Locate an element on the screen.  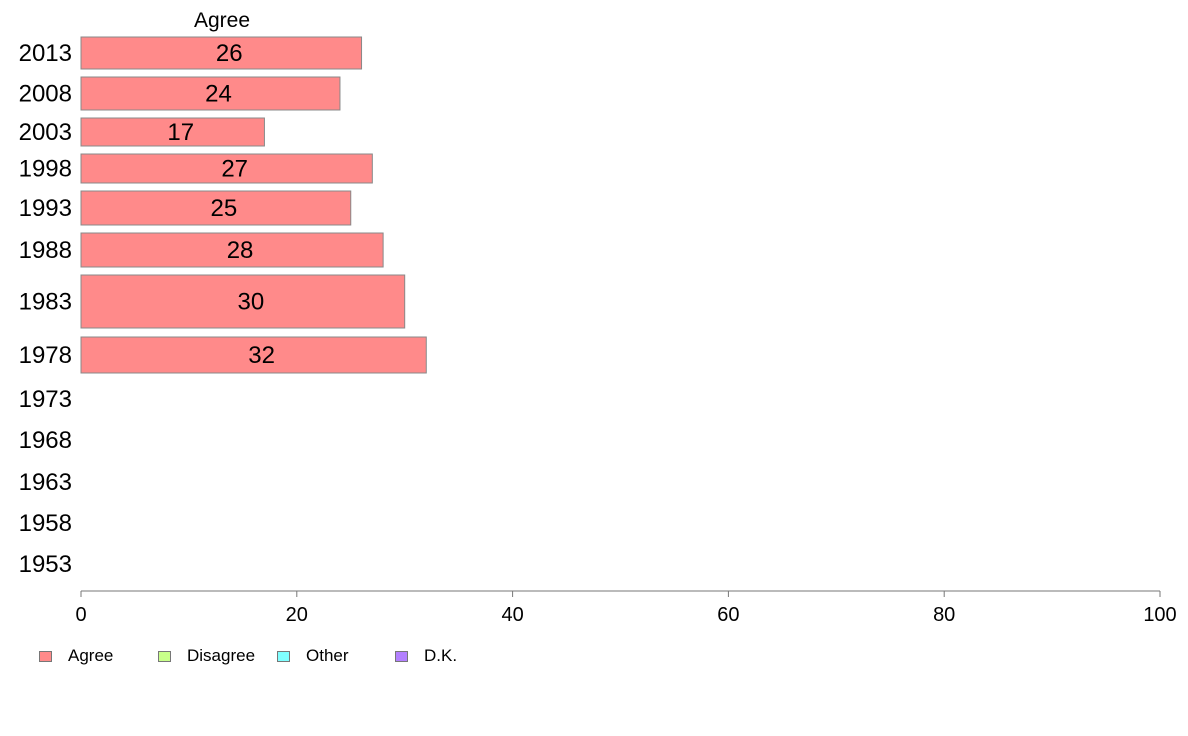
year-label-1968: 1968 is located at coordinates (45, 440).